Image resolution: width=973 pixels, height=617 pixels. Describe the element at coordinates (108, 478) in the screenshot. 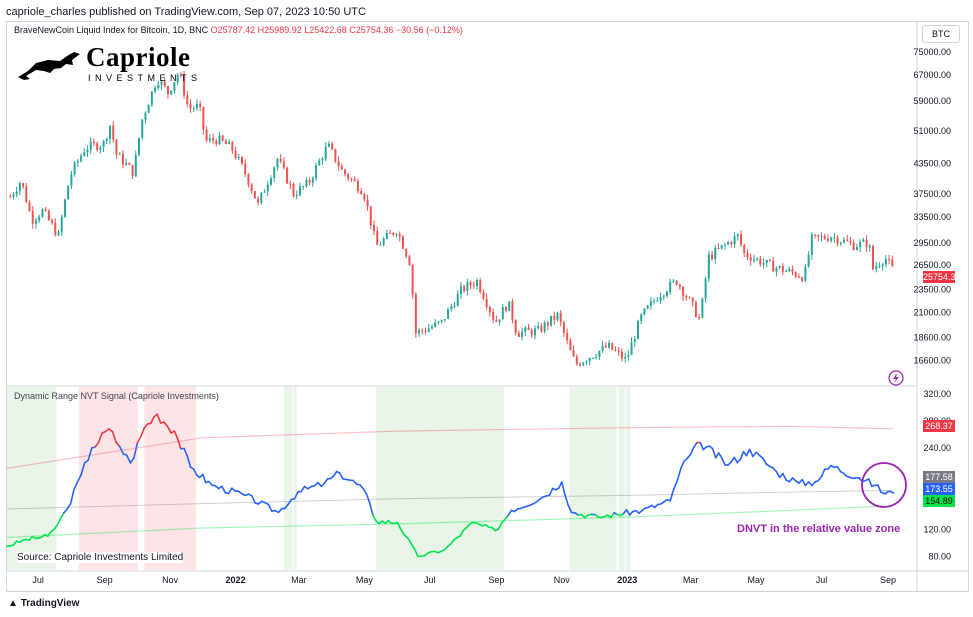

I see `red-zone` at that location.